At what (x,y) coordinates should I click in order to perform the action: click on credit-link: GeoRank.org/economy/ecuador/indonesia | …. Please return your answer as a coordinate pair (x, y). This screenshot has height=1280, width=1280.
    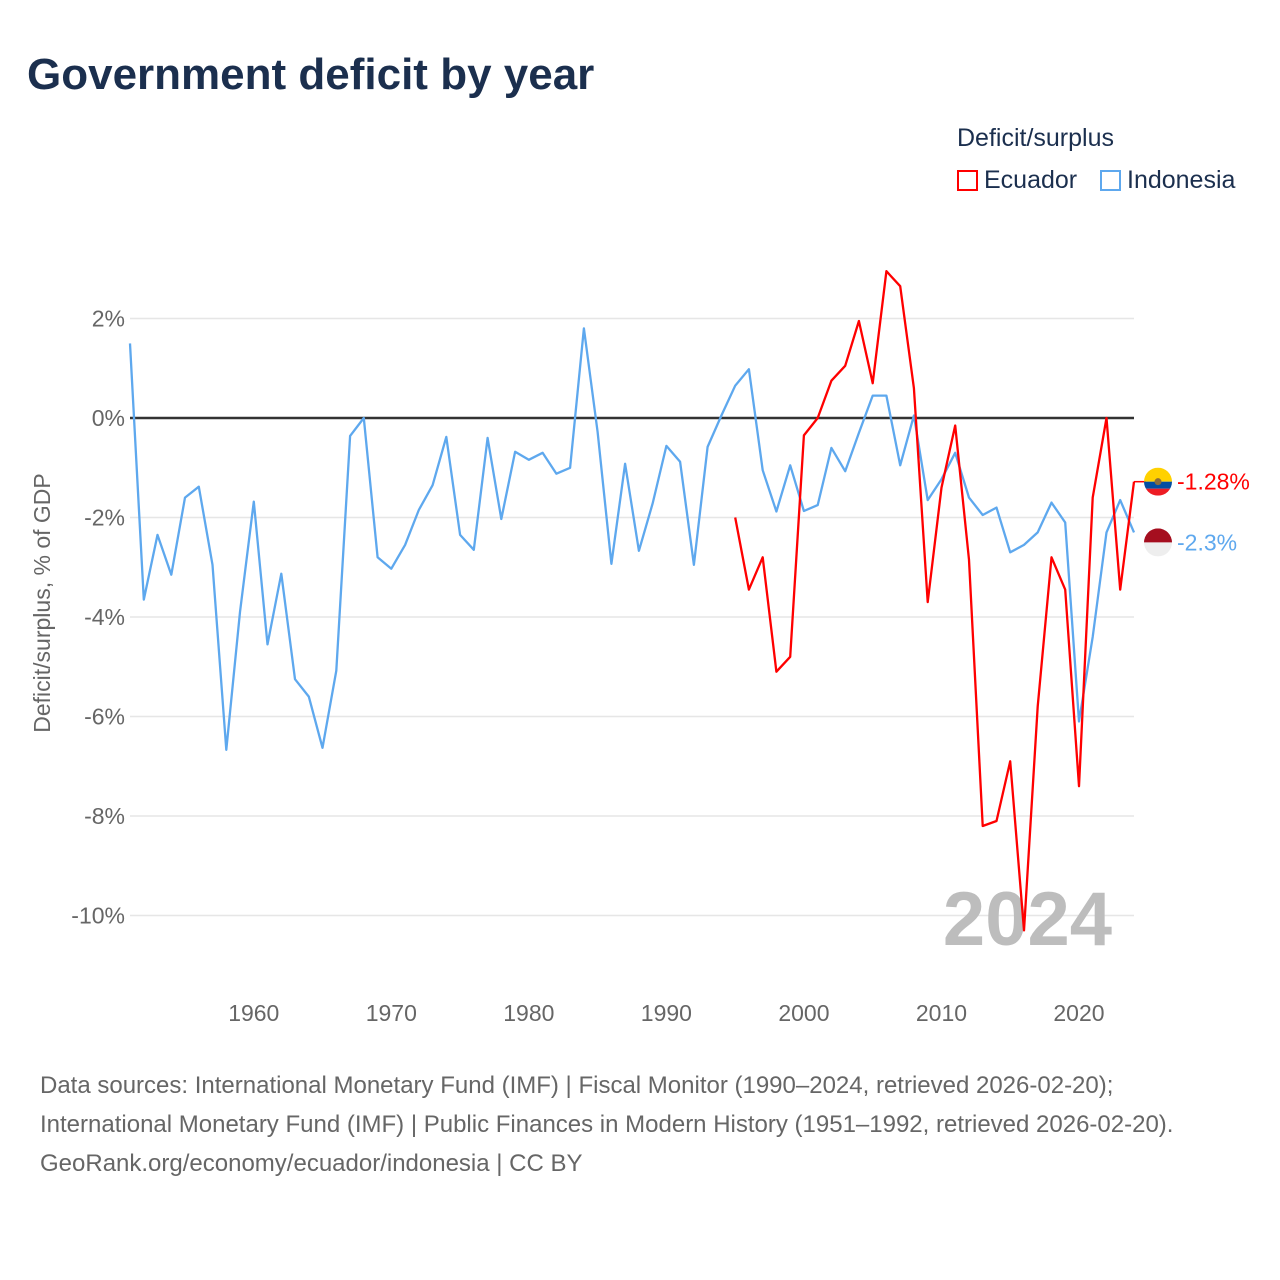
    Looking at the image, I should click on (311, 1163).